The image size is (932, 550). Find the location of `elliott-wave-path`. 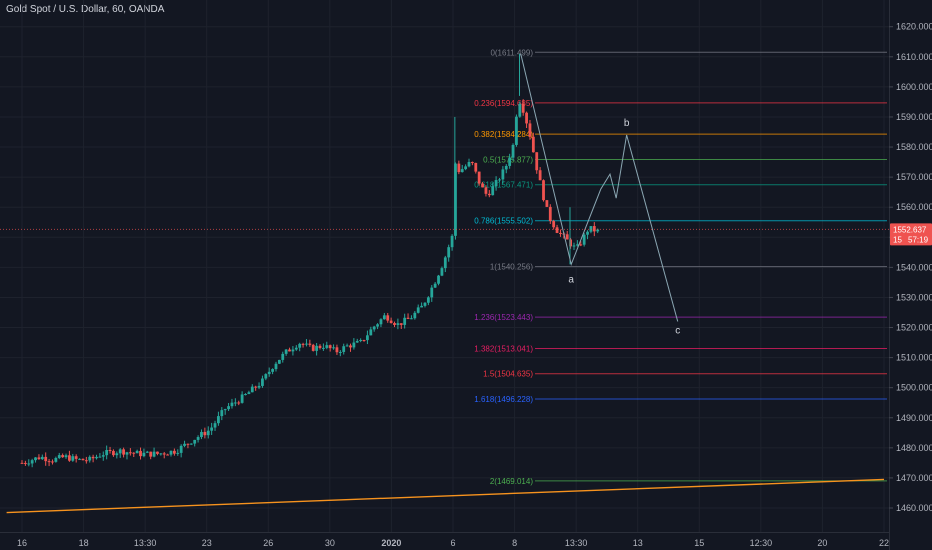

elliott-wave-path is located at coordinates (599, 187).